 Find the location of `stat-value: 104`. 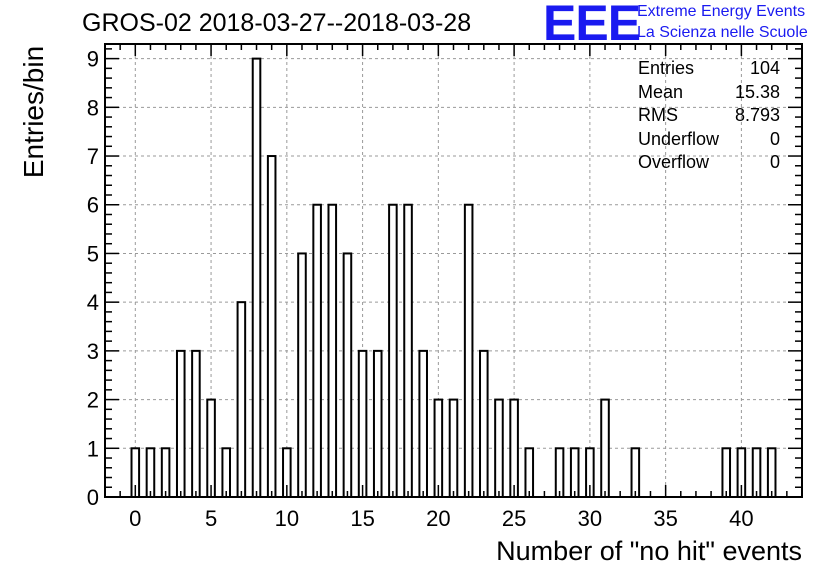

stat-value: 104 is located at coordinates (764, 68).